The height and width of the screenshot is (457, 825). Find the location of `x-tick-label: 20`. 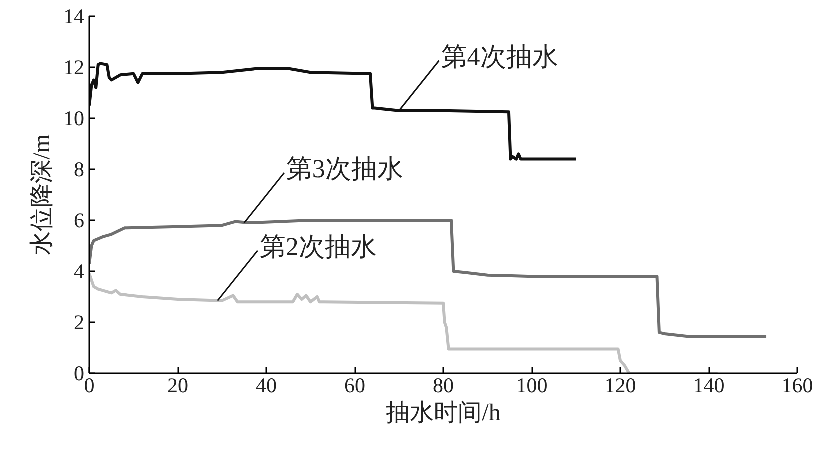

x-tick-label: 20 is located at coordinates (178, 386).